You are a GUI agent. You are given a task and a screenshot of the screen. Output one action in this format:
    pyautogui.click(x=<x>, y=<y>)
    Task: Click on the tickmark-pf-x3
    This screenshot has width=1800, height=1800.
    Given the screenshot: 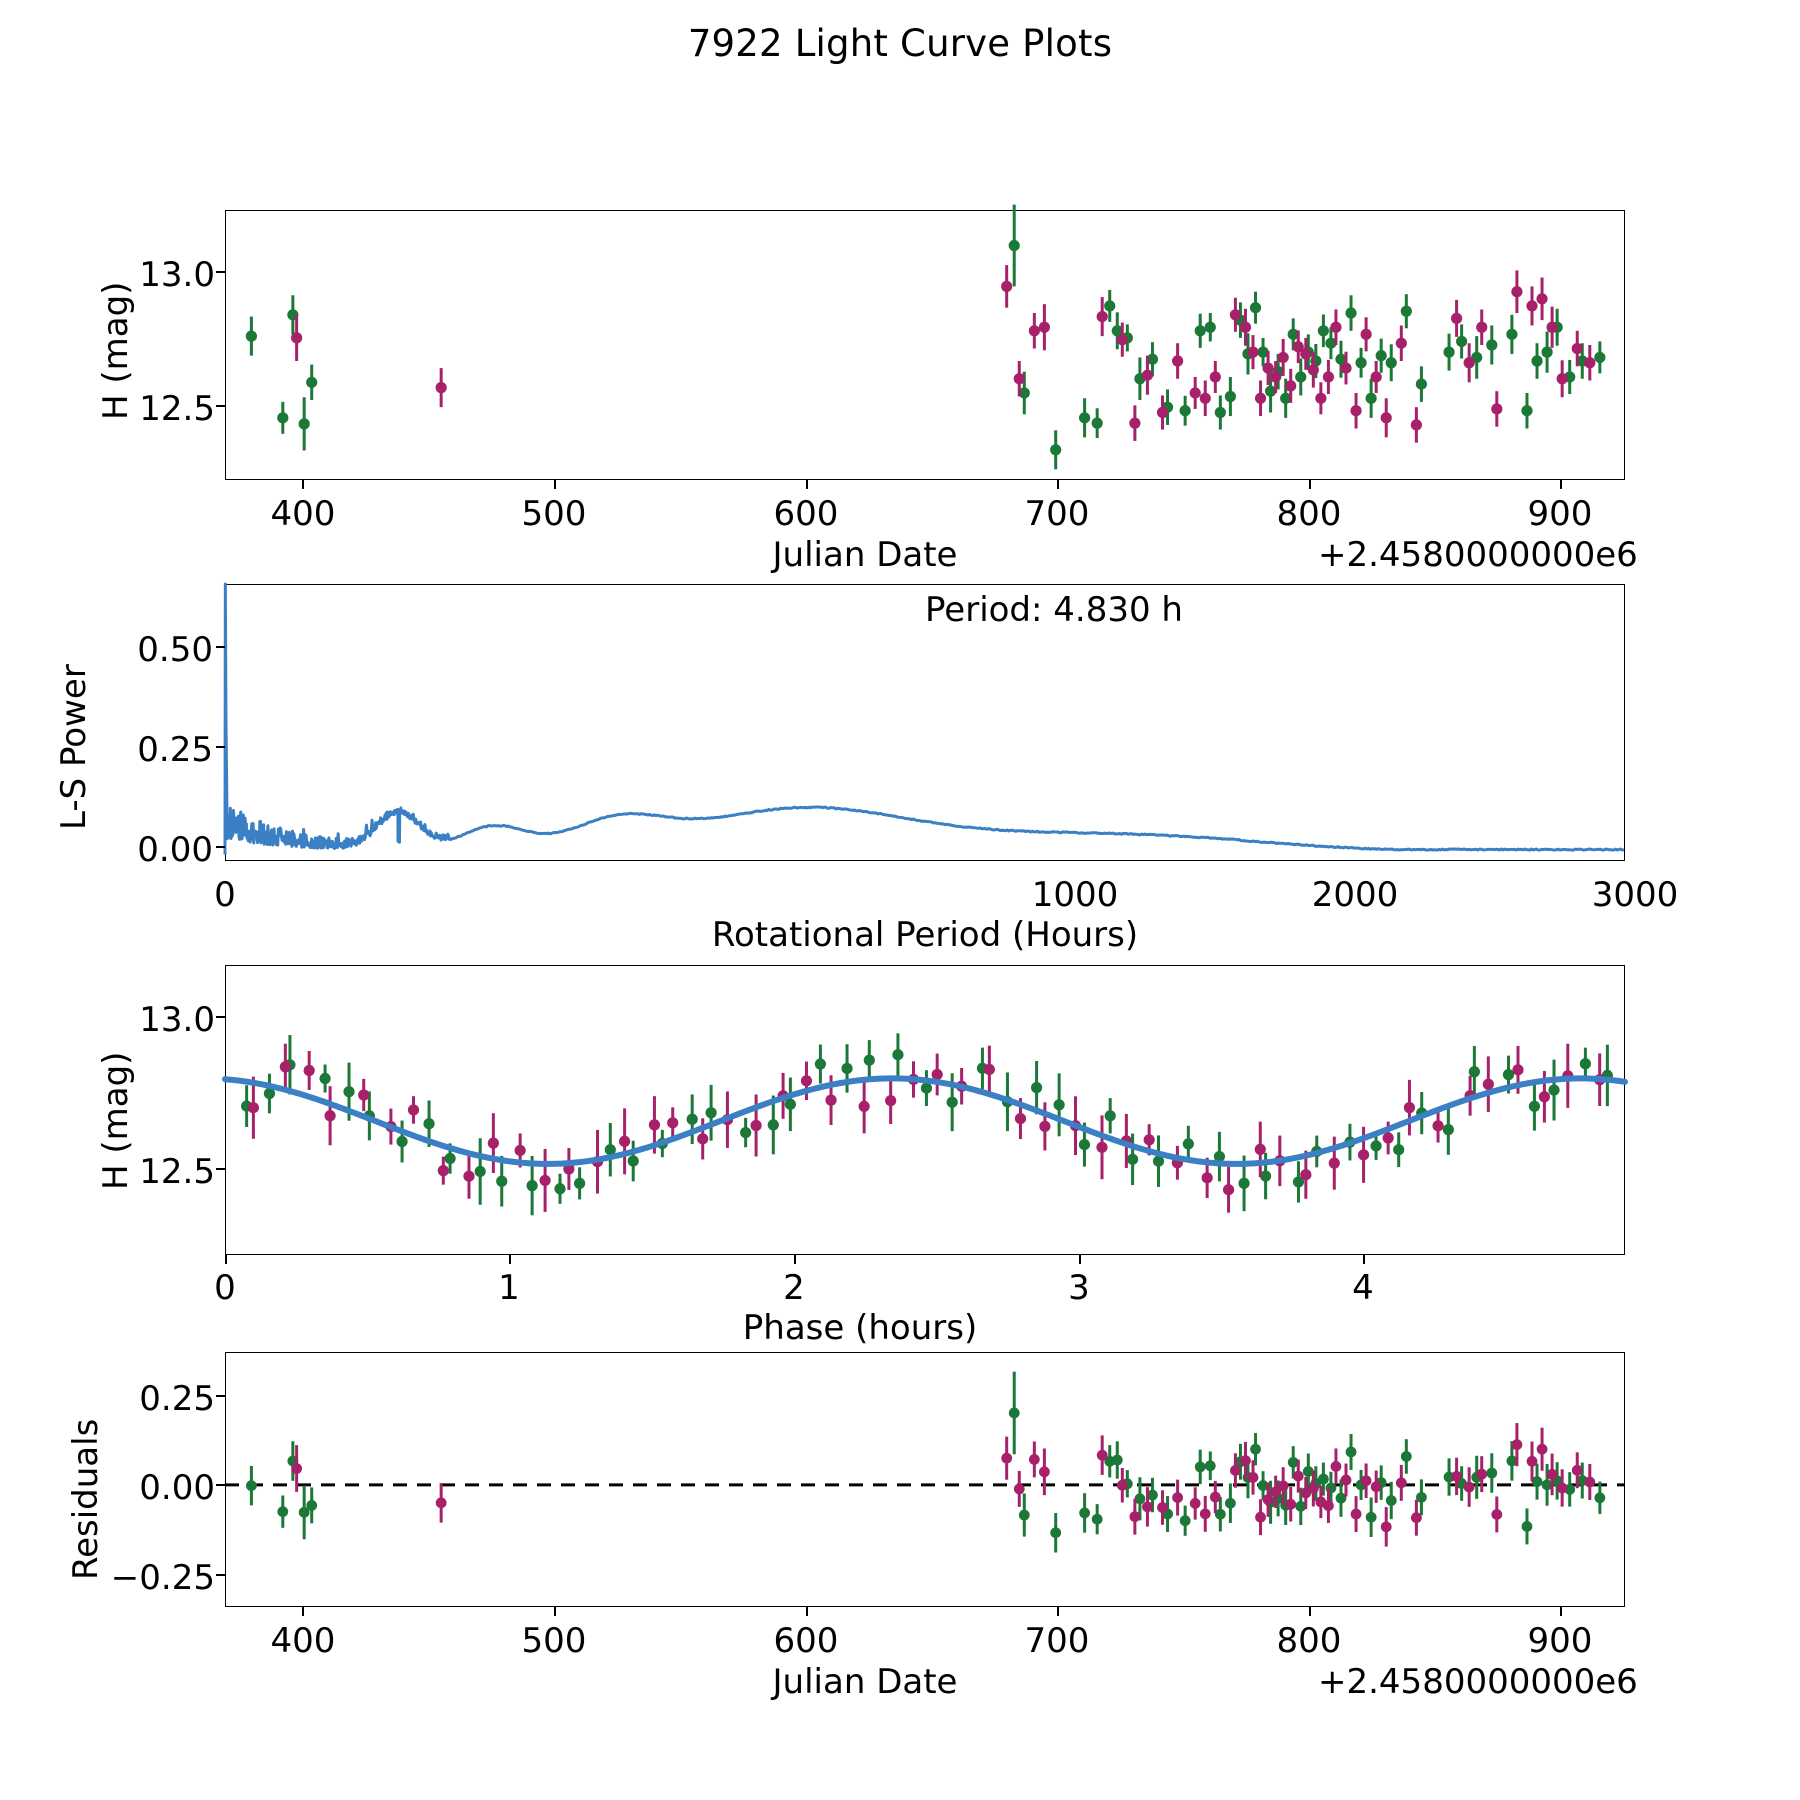 What is the action you would take?
    pyautogui.click(x=1080, y=1259)
    